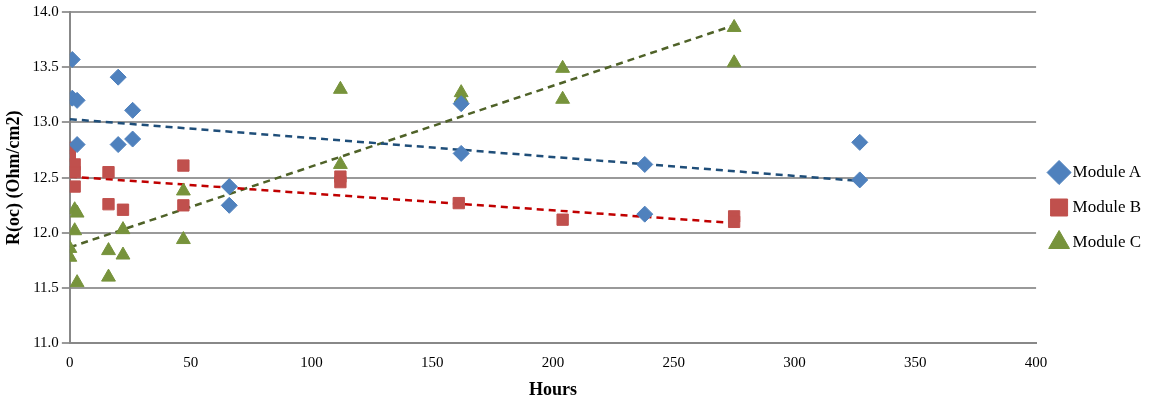  What do you see at coordinates (45, 176) in the screenshot?
I see `y-tick-label: 12.5` at bounding box center [45, 176].